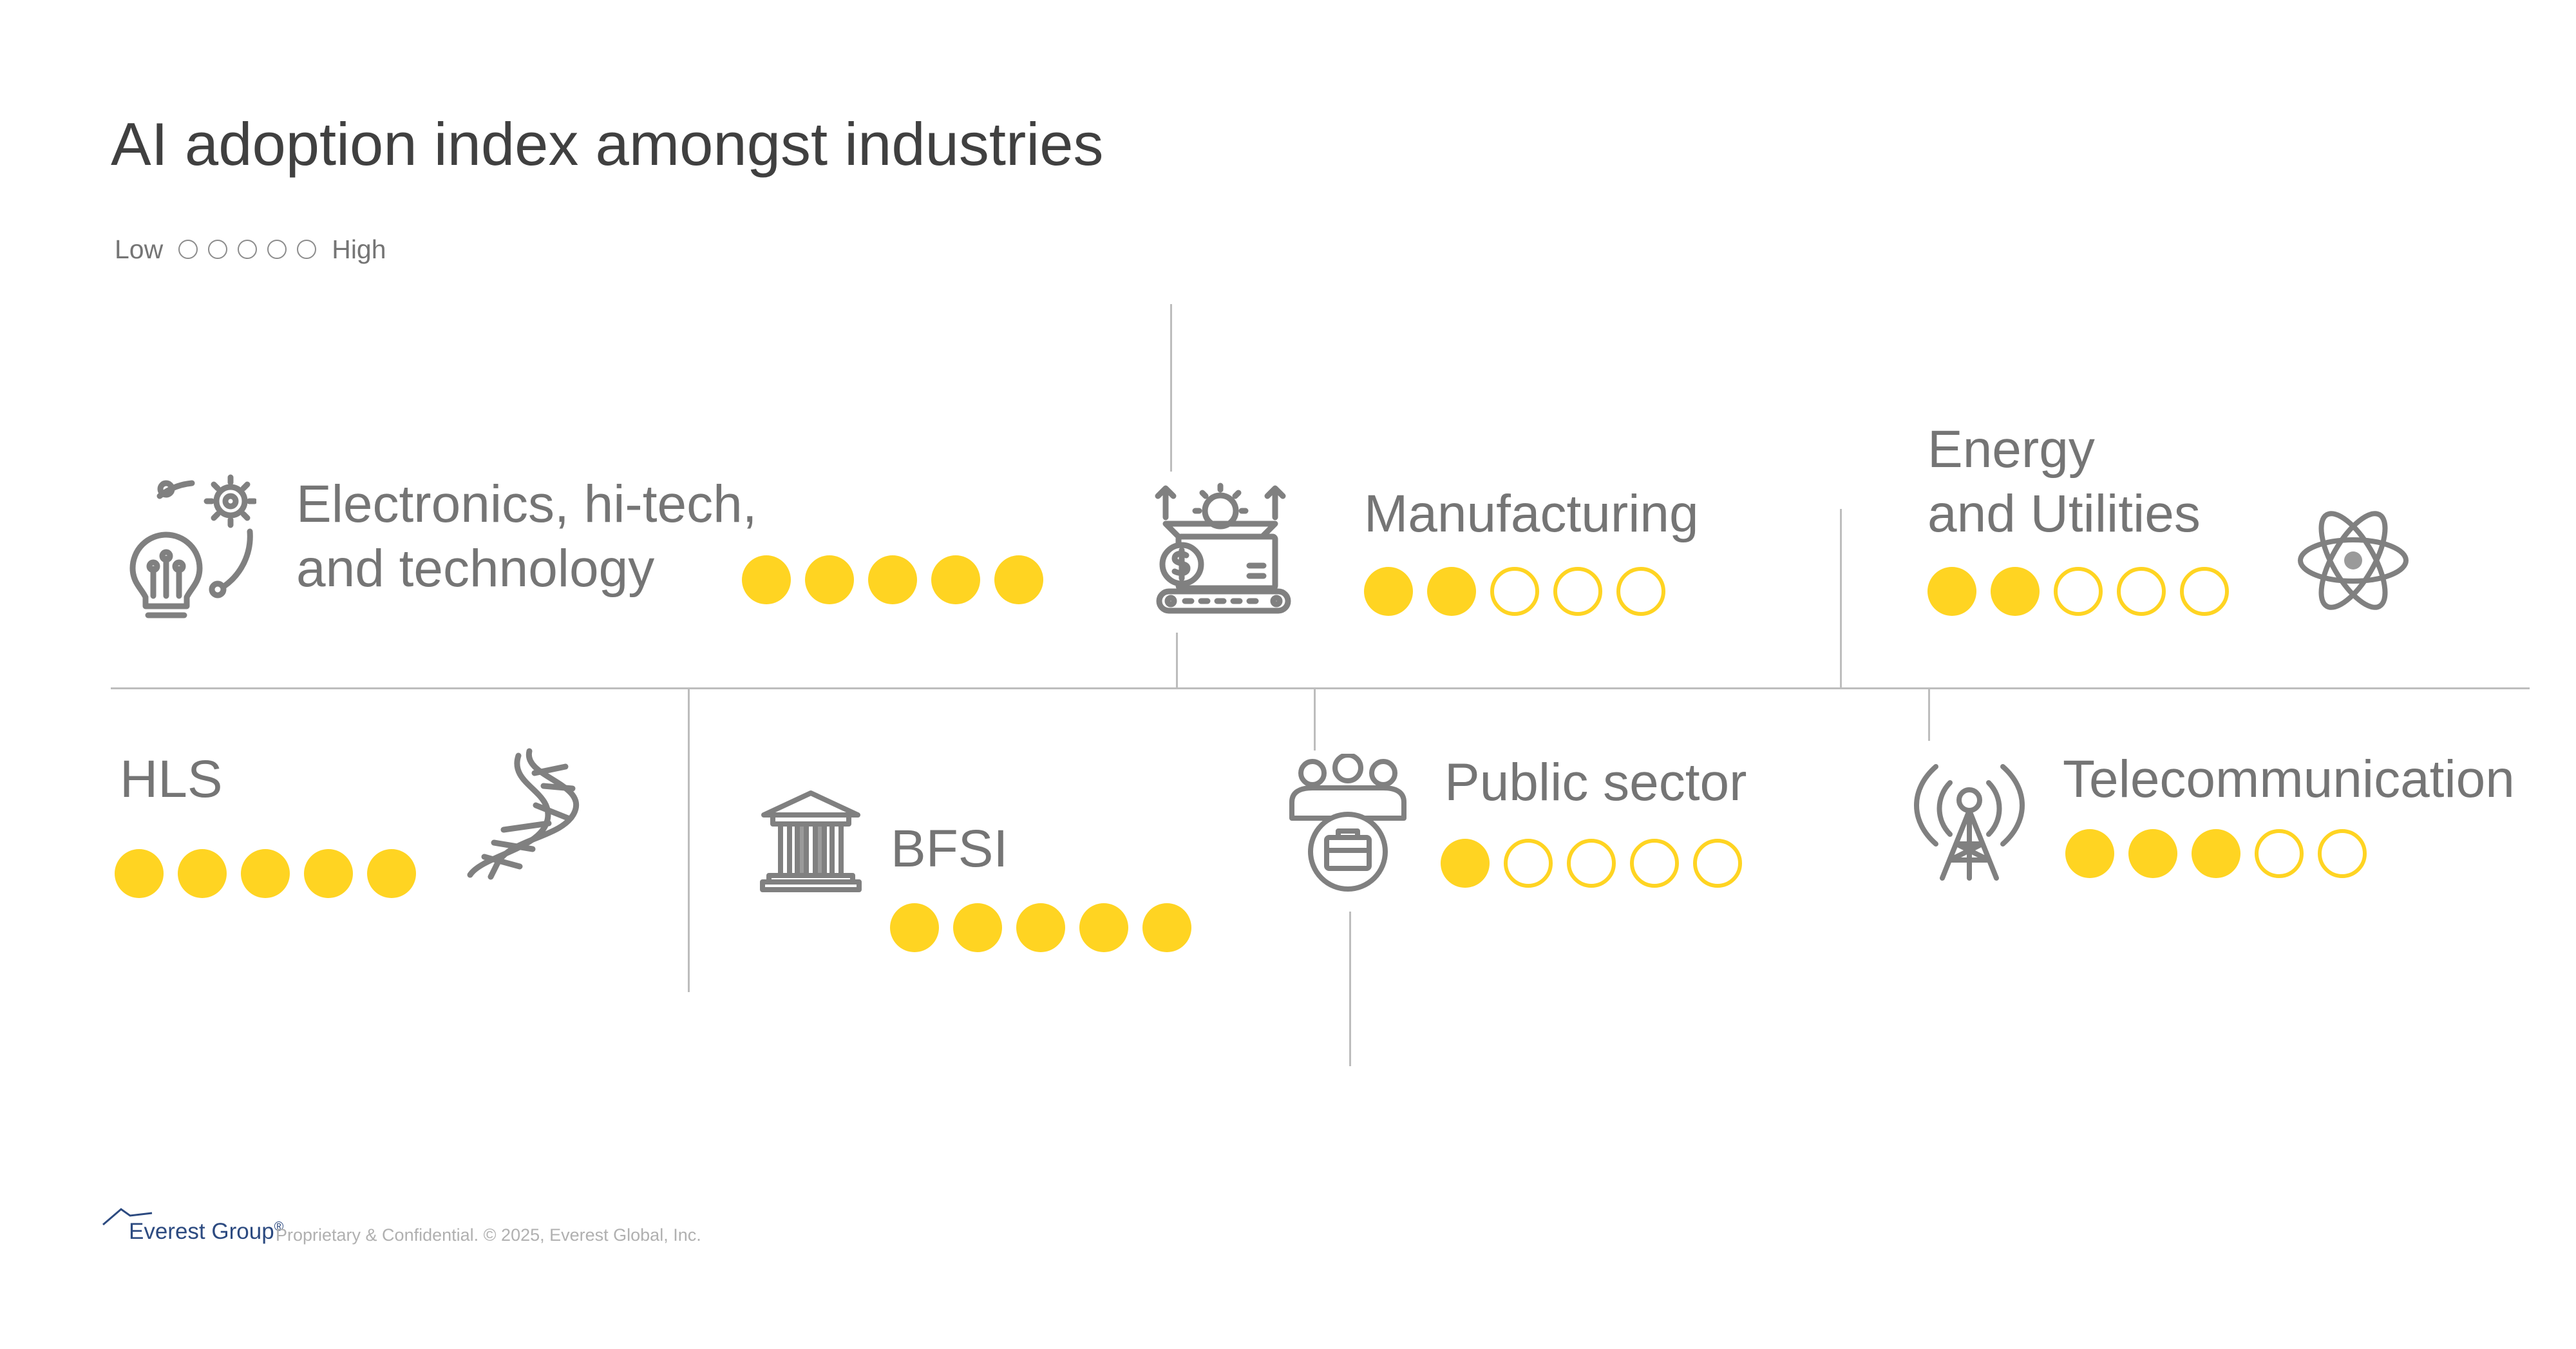  I want to click on industry-label-energy: Energy and Utilities, so click(2064, 481).